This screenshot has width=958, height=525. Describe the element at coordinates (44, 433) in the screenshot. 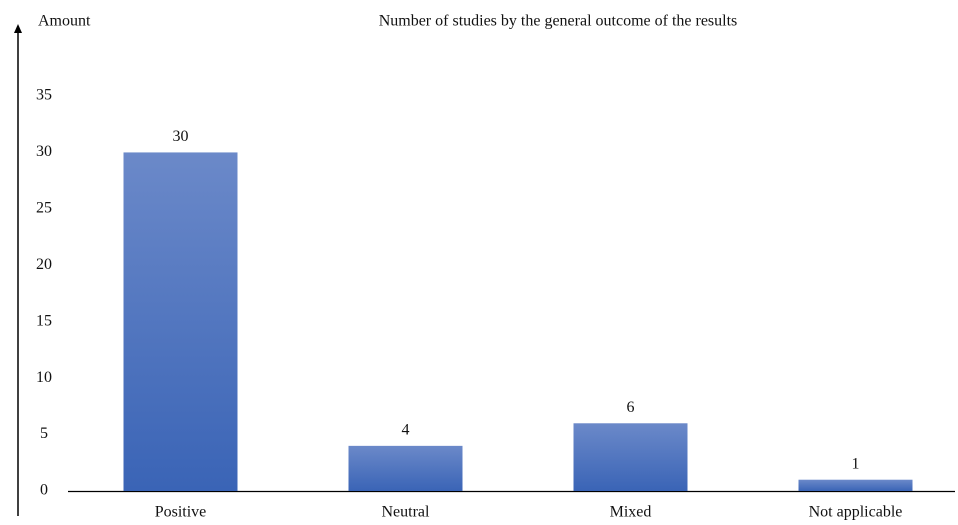

I see `y-tick-label: 5` at that location.